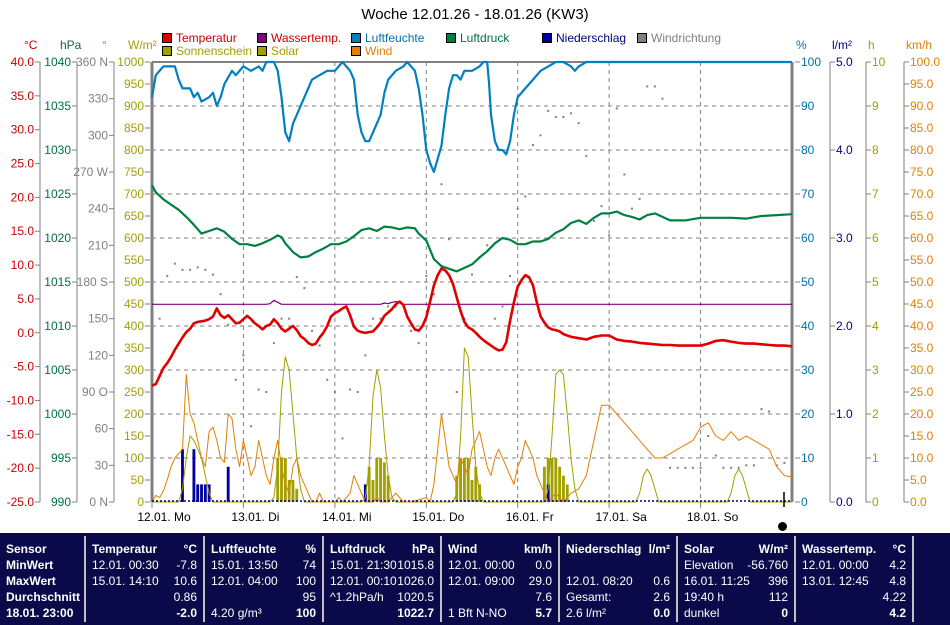  Describe the element at coordinates (185, 597) in the screenshot. I see `stats-temperatur-value: 0.86` at that location.